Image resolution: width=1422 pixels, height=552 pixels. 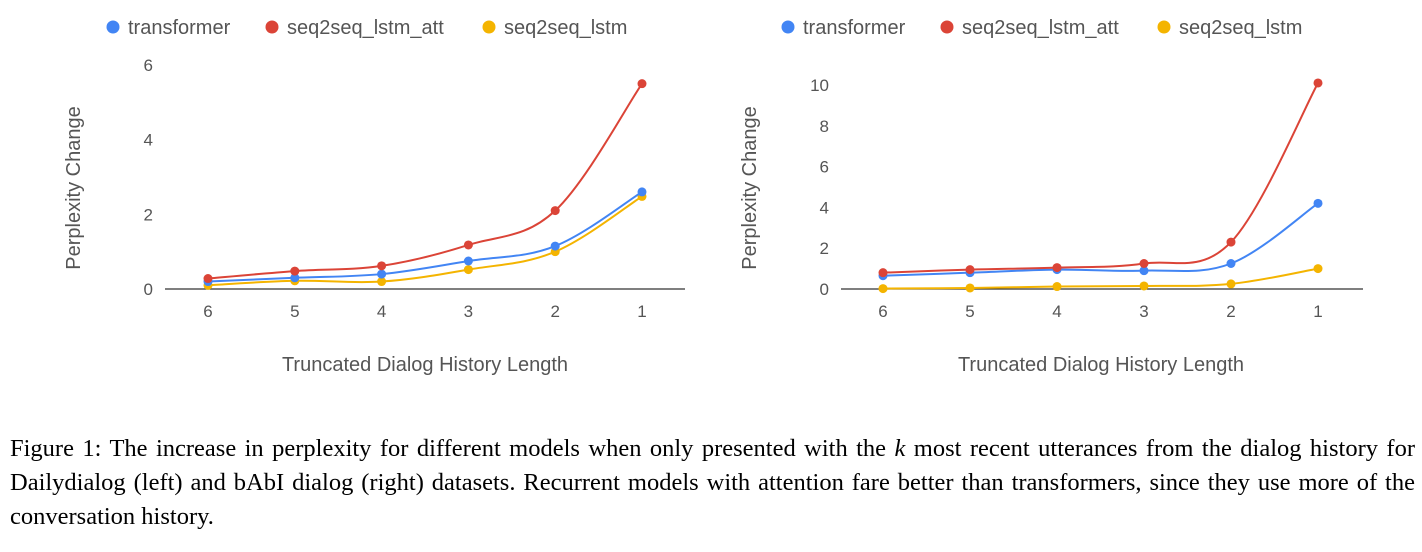 What do you see at coordinates (900, 448) in the screenshot?
I see `caption-k: k` at bounding box center [900, 448].